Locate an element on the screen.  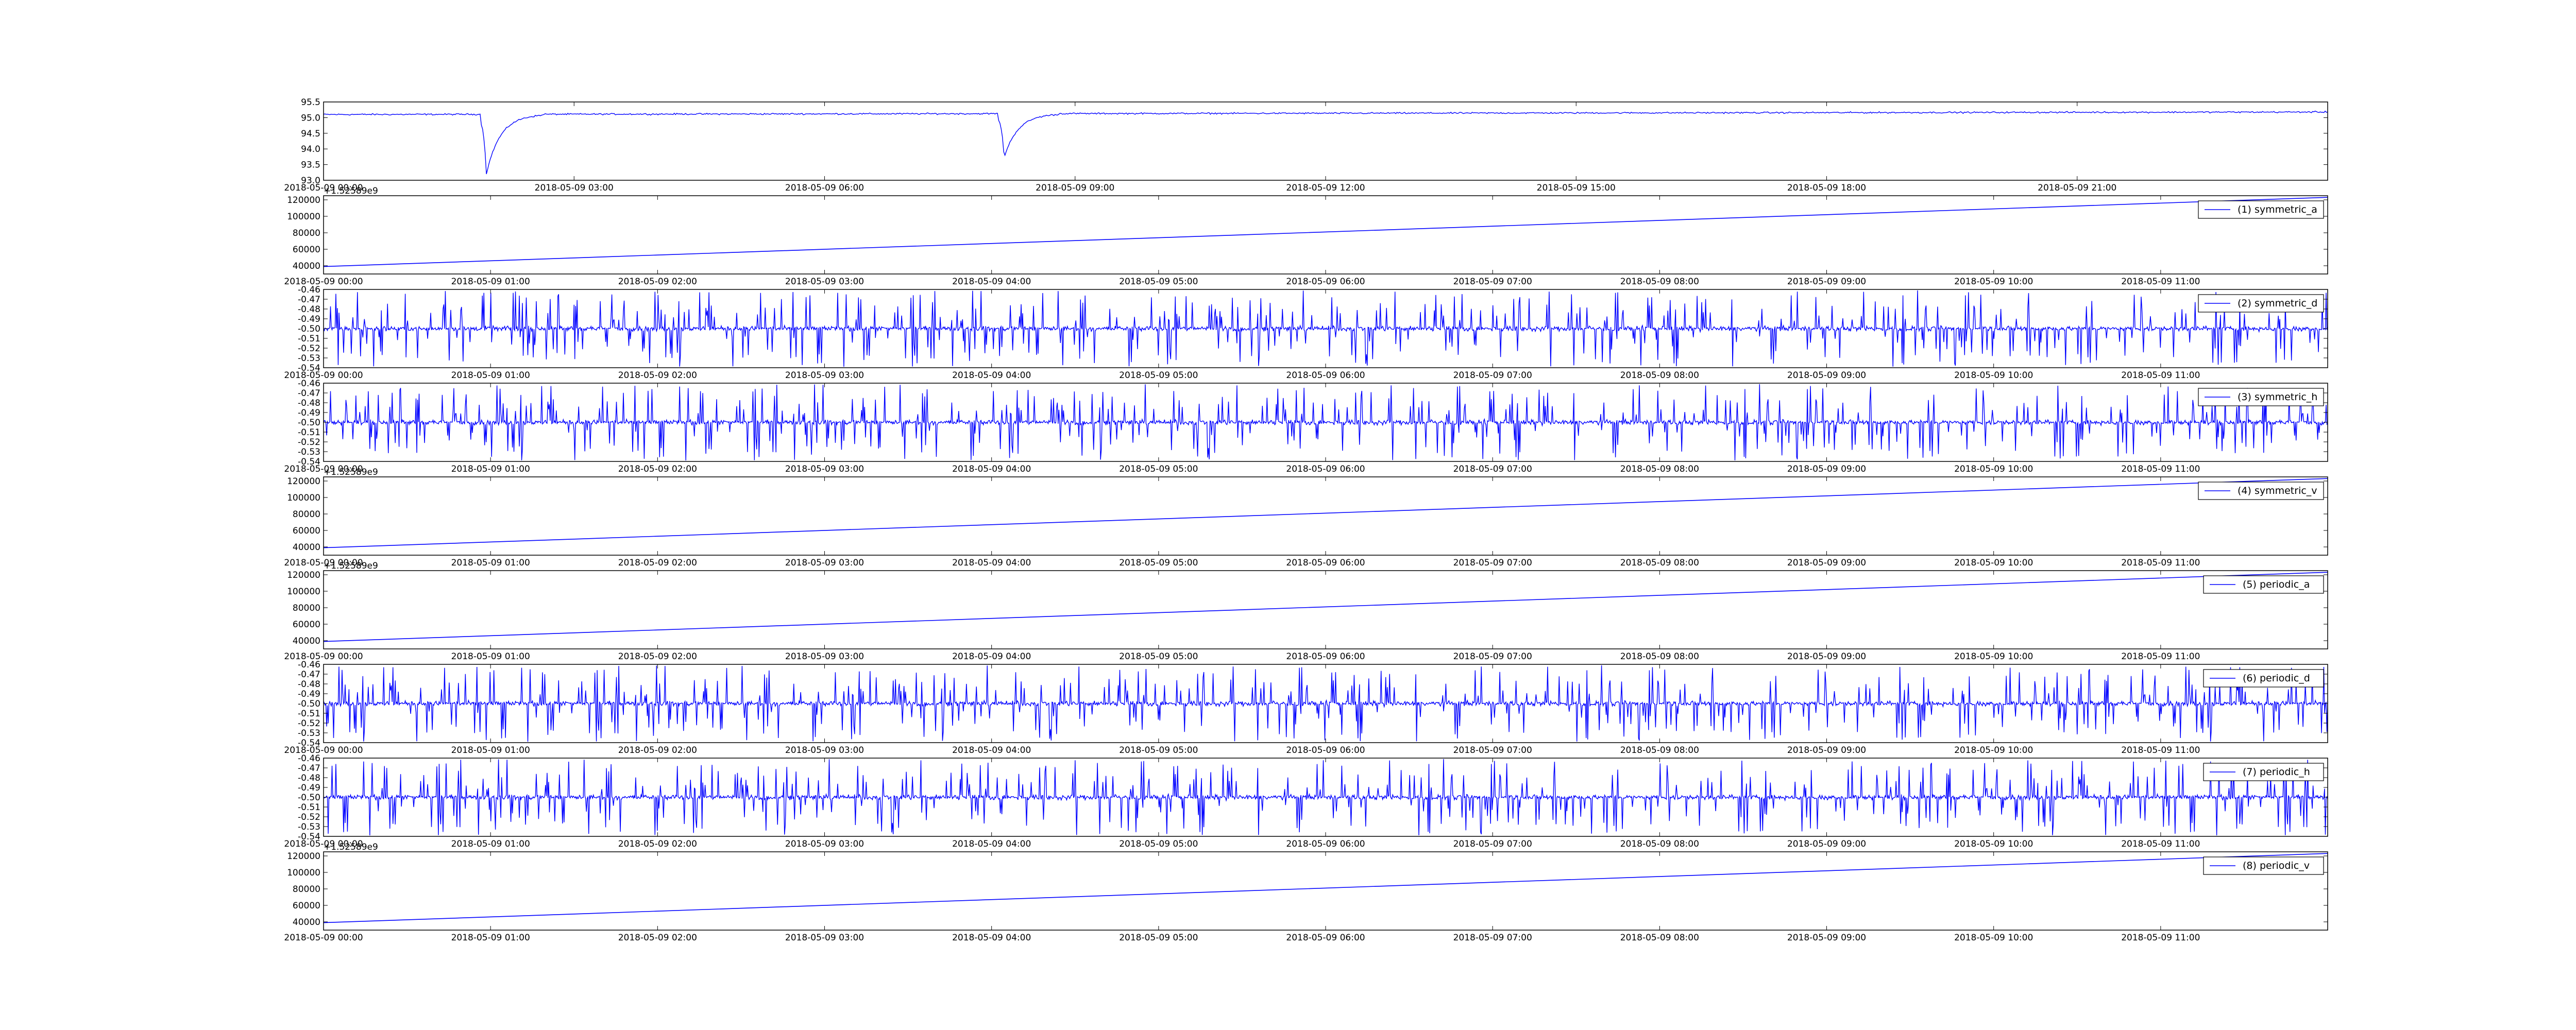
legend: (5) periodic_a is located at coordinates (2263, 584).